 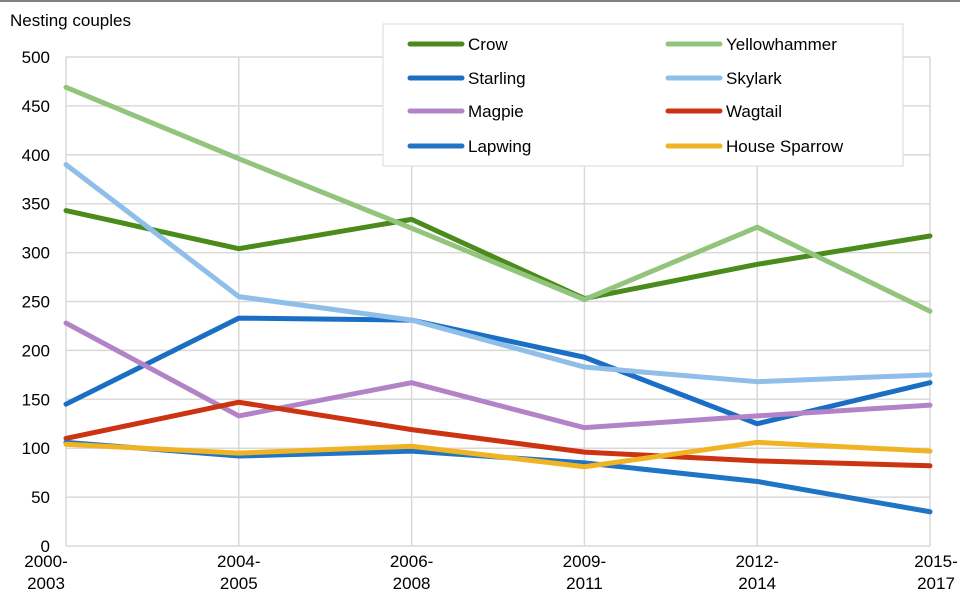 I want to click on y-tick-label: 0, so click(x=45, y=546).